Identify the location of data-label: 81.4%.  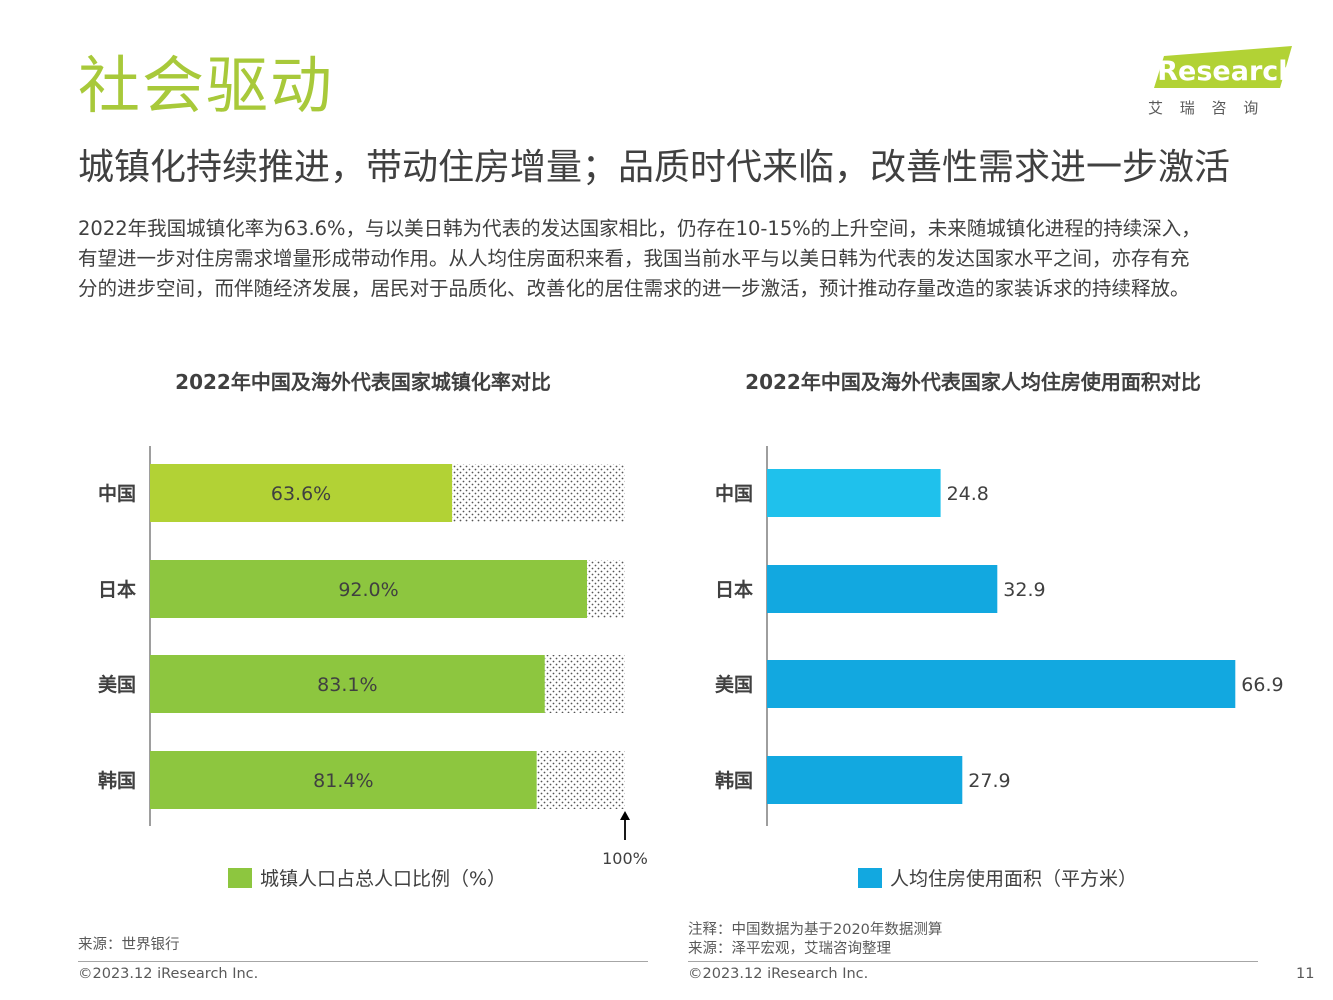
(343, 781).